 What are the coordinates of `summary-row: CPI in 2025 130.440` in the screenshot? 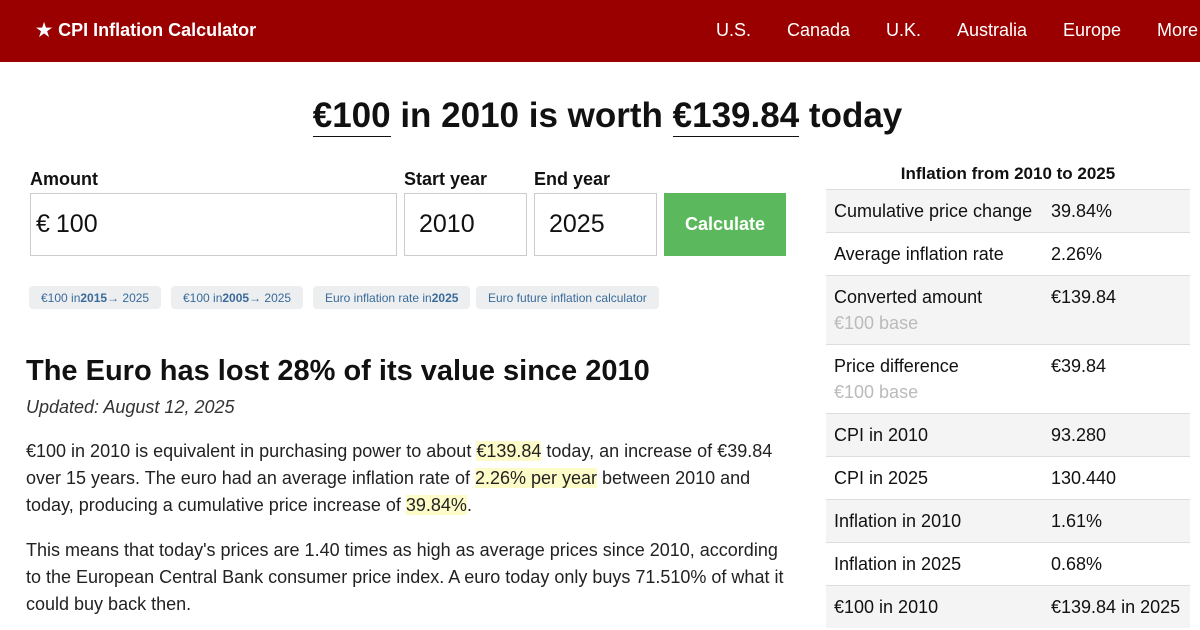 It's located at (1008, 478).